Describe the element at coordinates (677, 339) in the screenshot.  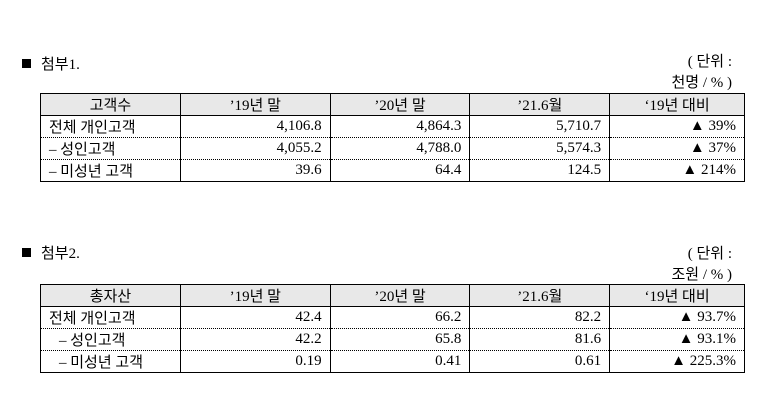
I see `cell: ▲ 93.1%` at that location.